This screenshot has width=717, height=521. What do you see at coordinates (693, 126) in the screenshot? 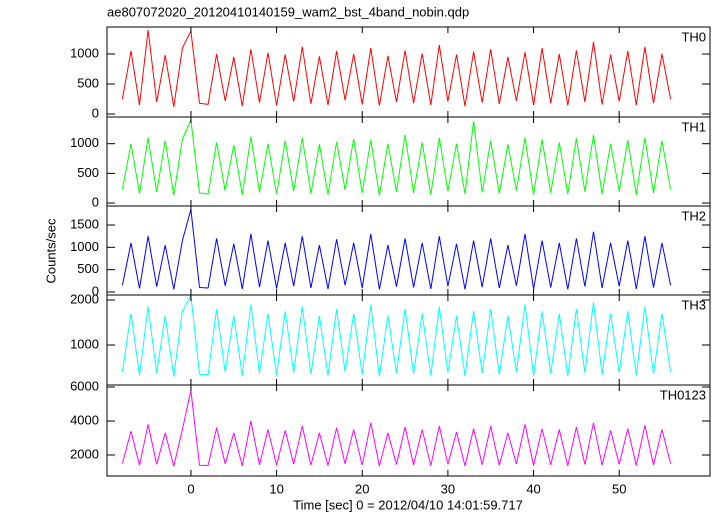
I see `panel-label: TH1` at bounding box center [693, 126].